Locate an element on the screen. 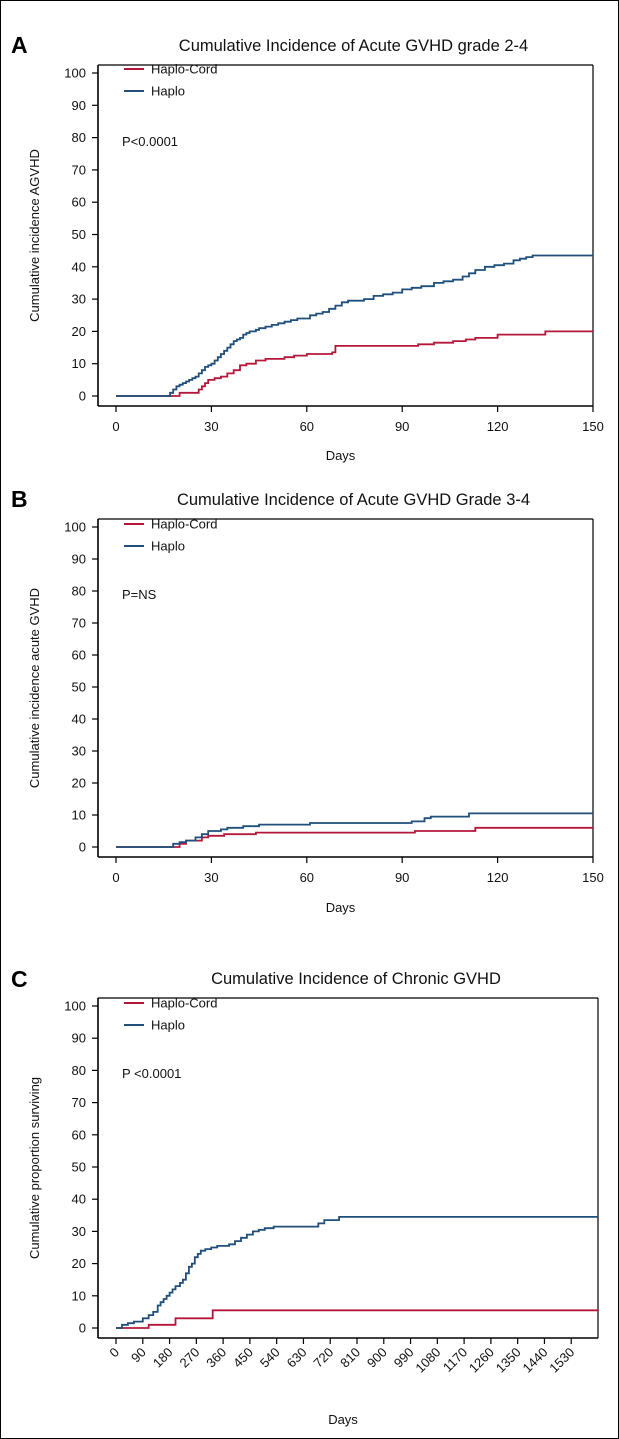 This screenshot has height=1439, width=619. x-tick-label: 360 is located at coordinates (216, 1358).